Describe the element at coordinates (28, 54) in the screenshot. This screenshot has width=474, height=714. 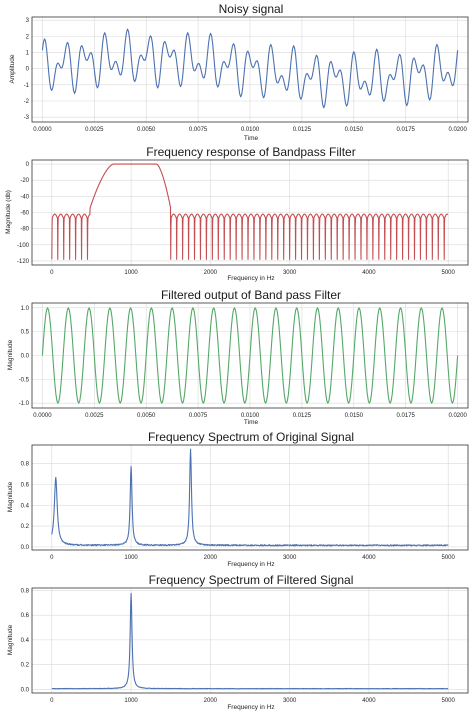
I see `y-tick-label: 1` at that location.